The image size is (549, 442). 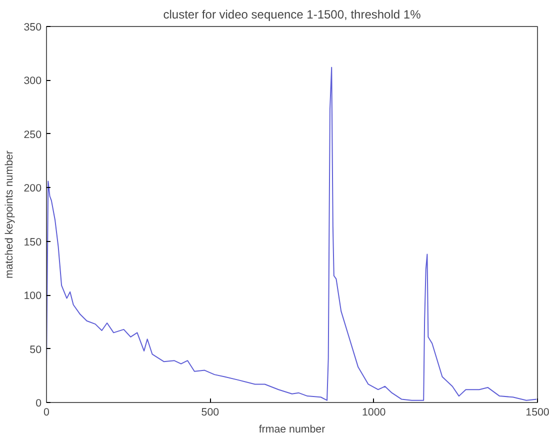 What do you see at coordinates (537, 412) in the screenshot?
I see `x-tick-label: 1500` at bounding box center [537, 412].